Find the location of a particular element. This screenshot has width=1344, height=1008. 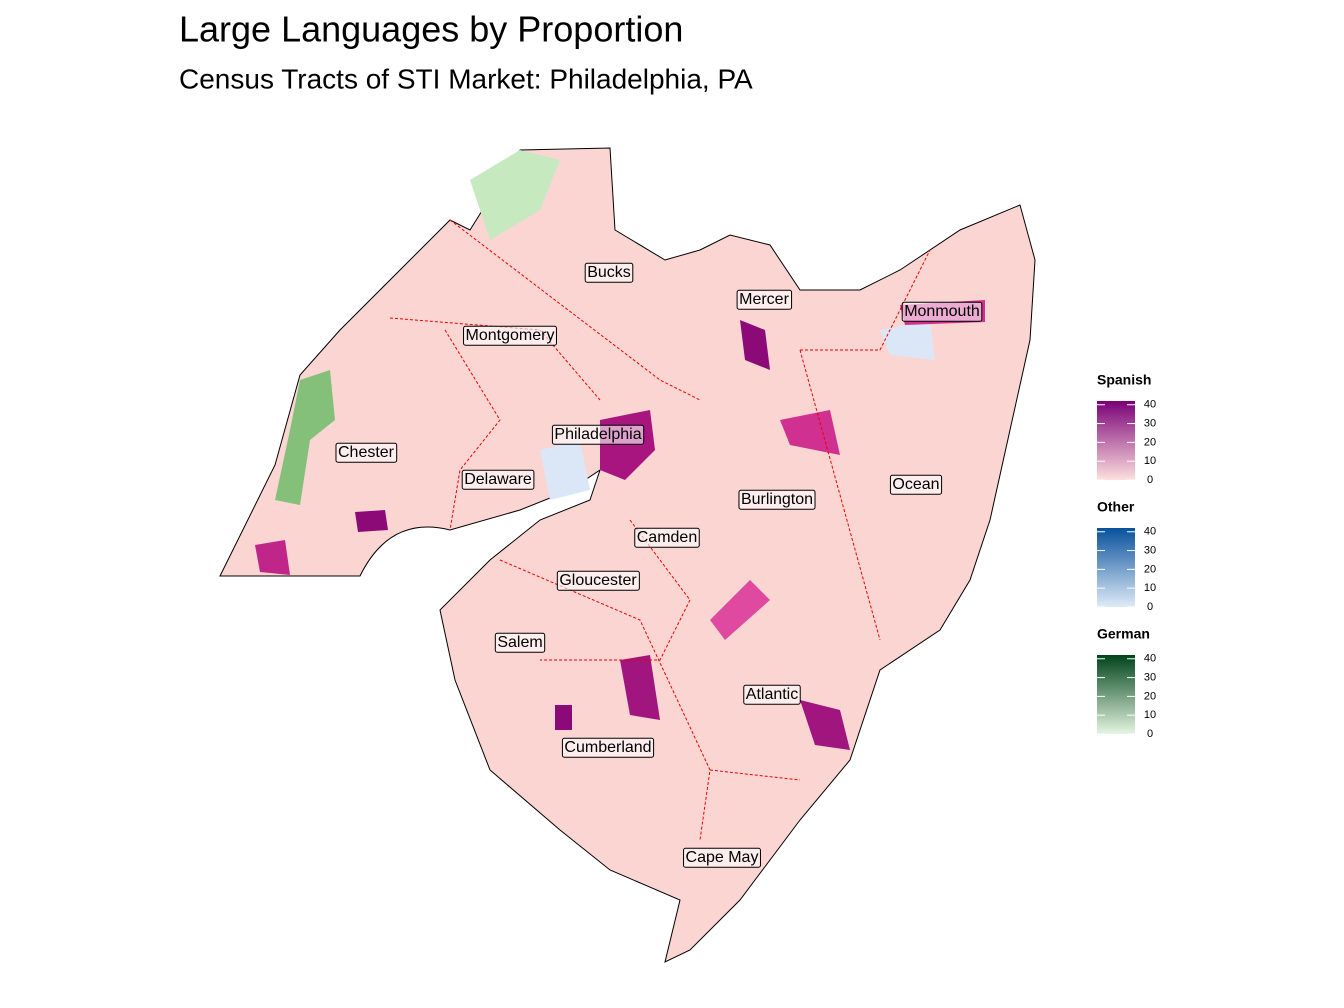

county-label: Philadelphia is located at coordinates (598, 434).